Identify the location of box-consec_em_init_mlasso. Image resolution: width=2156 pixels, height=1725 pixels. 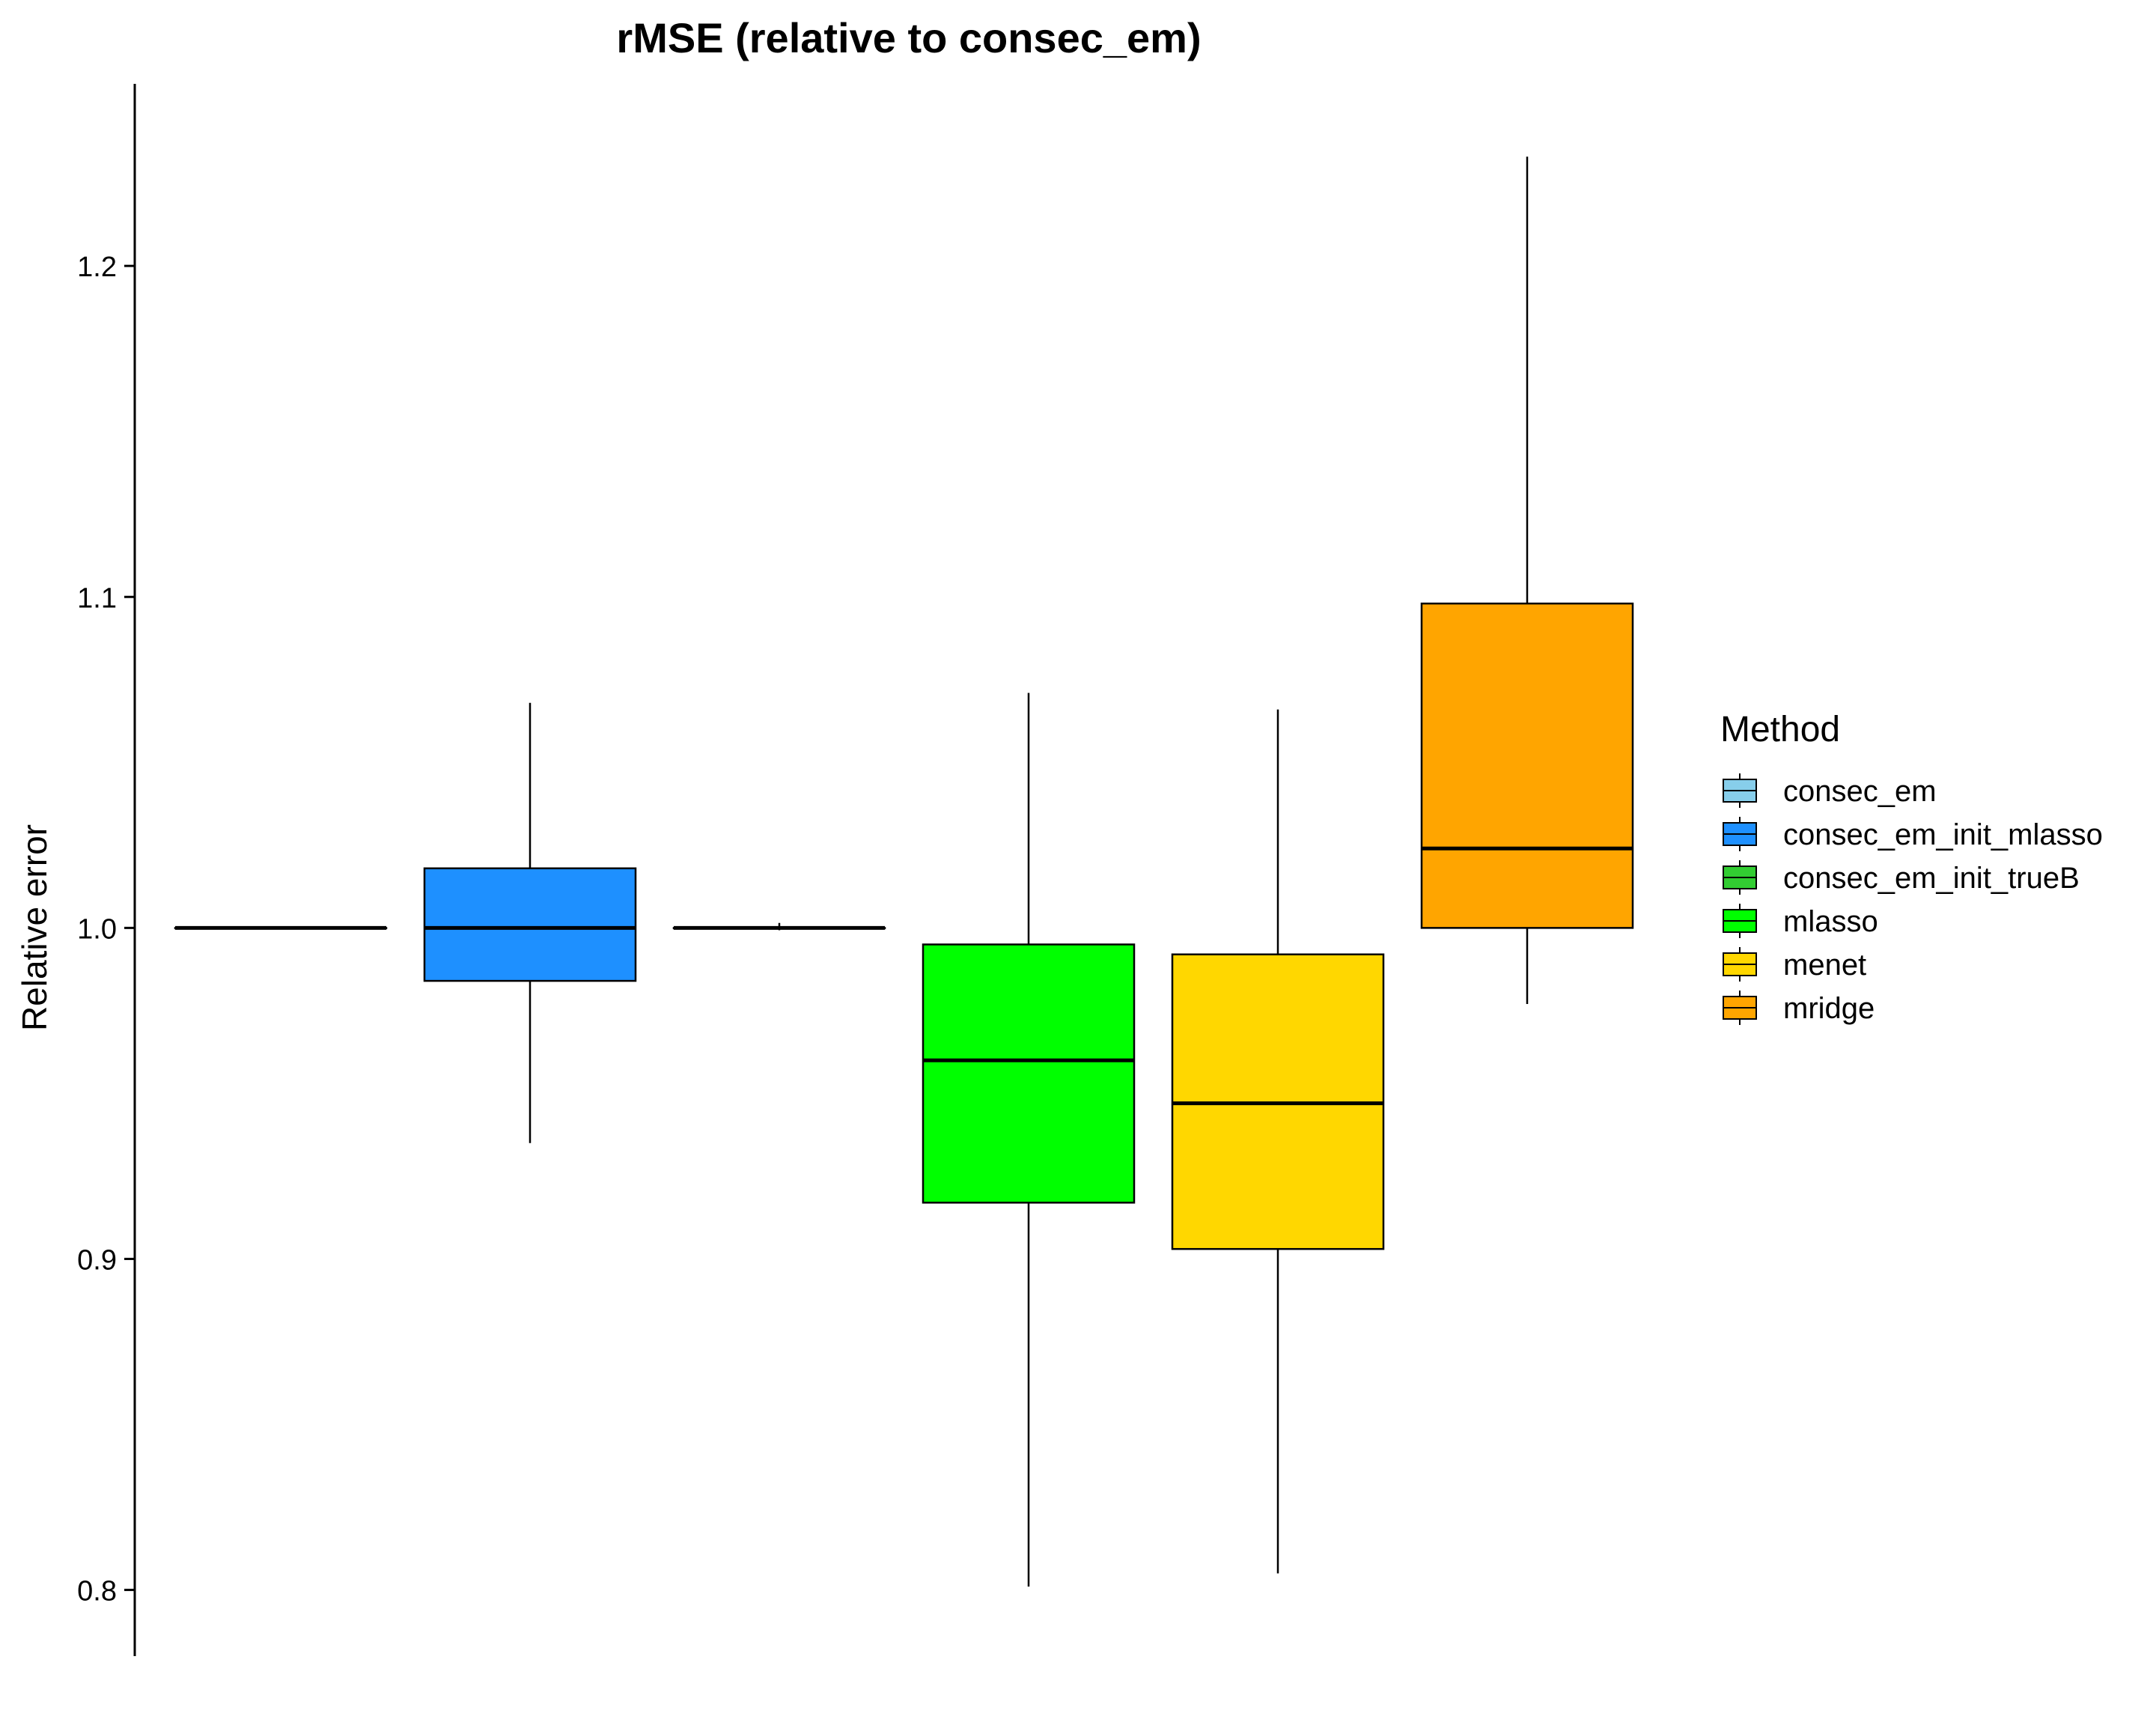
(530, 922).